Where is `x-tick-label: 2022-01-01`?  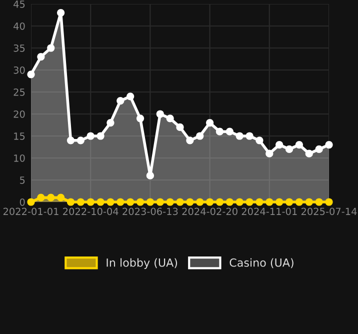
x-tick-label: 2022-01-01 is located at coordinates (30, 212).